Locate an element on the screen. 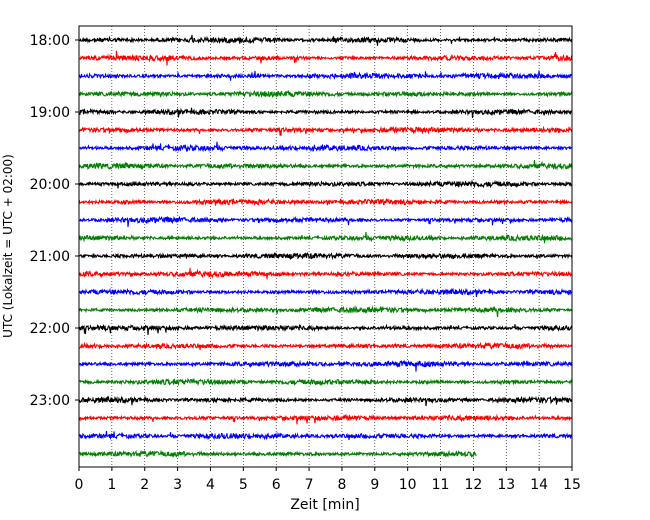 The height and width of the screenshot is (520, 650). x-tick-label: 9 is located at coordinates (374, 485).